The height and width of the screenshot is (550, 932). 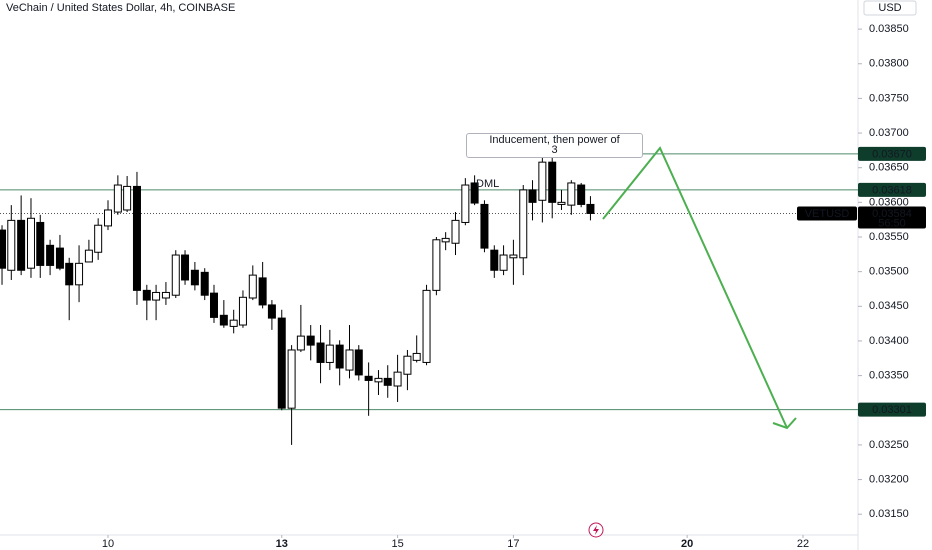 I want to click on x-tick-label: 13, so click(x=282, y=544).